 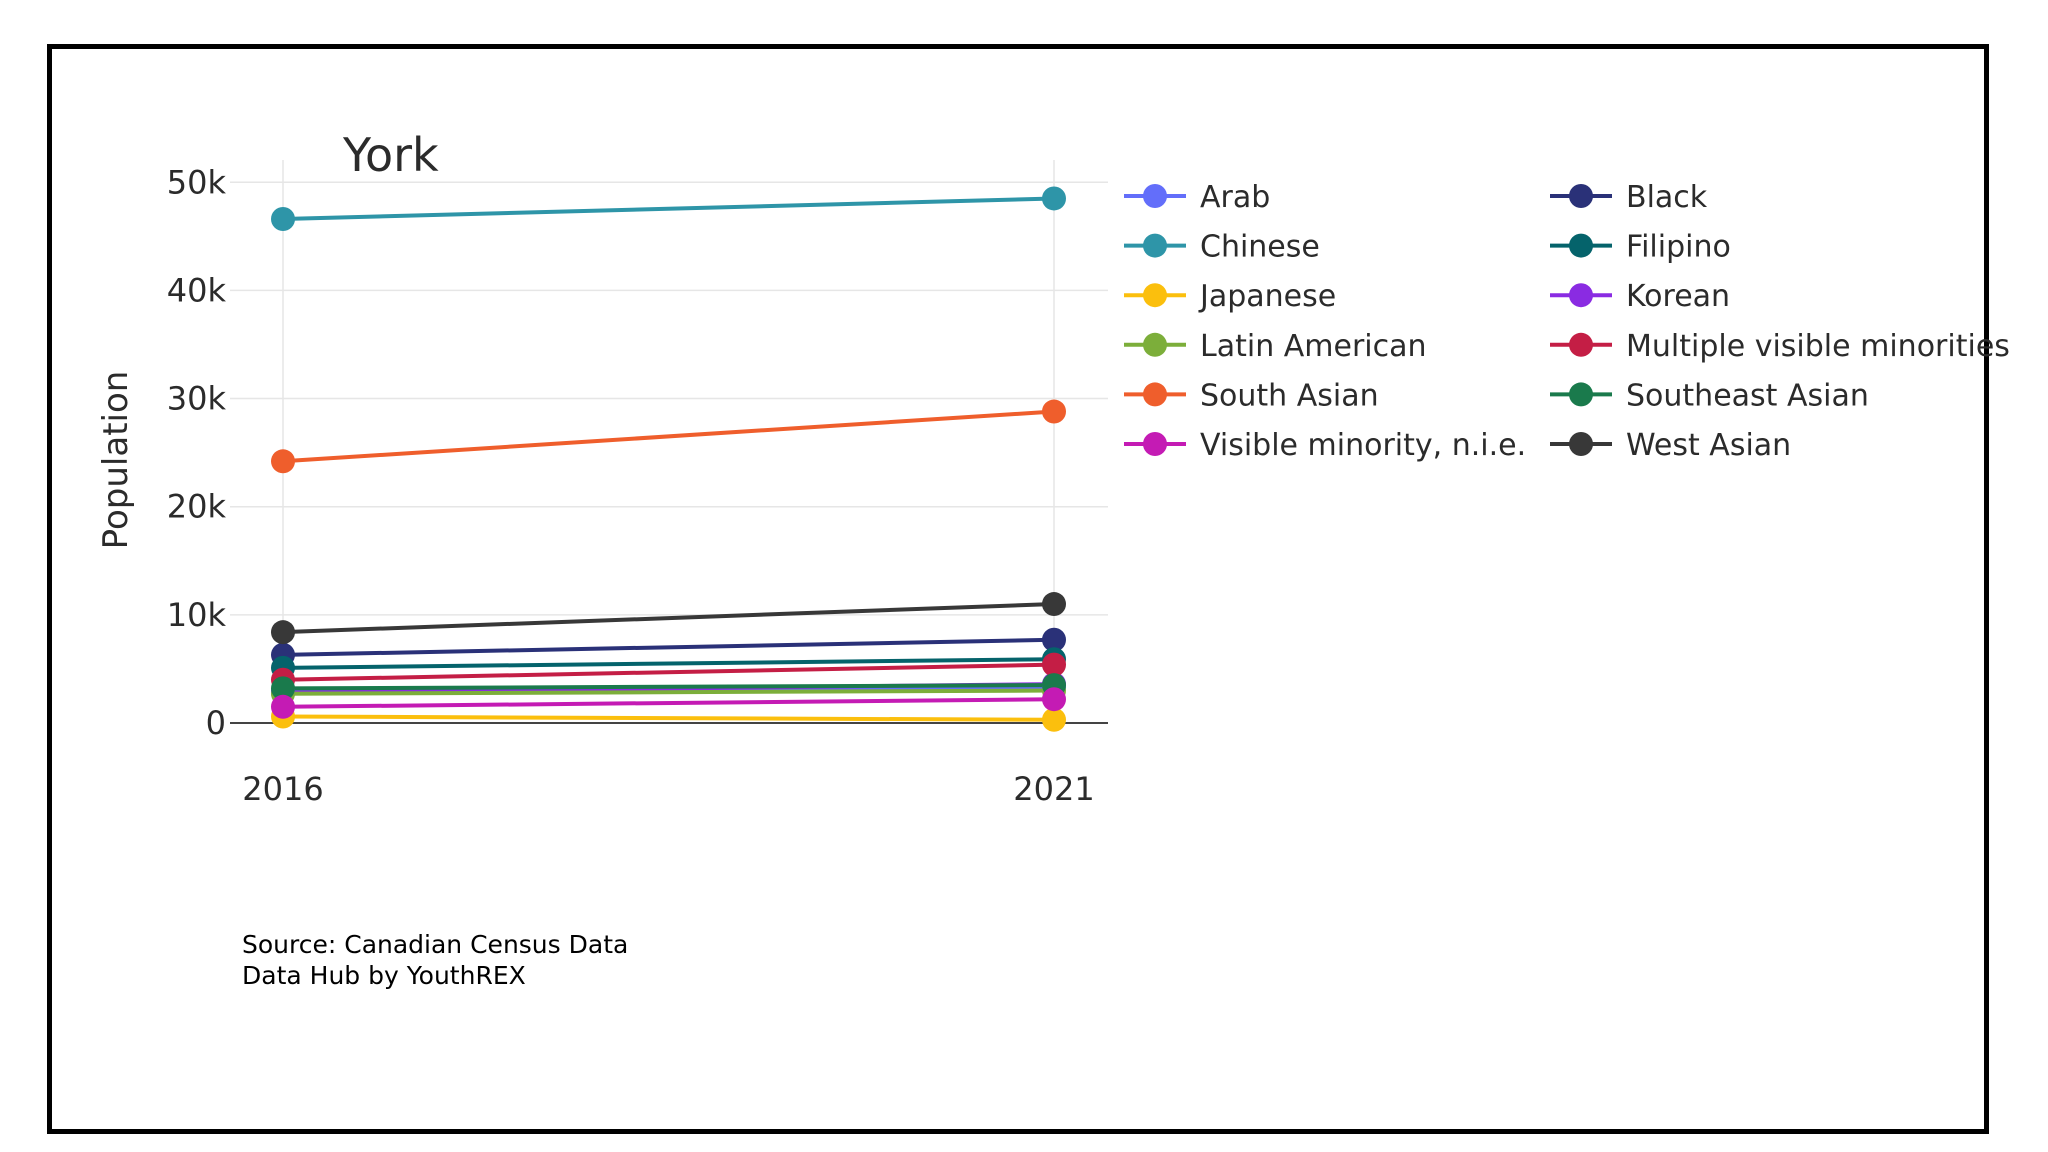 I want to click on legend-item: Southeast Asian, so click(x=1709, y=395).